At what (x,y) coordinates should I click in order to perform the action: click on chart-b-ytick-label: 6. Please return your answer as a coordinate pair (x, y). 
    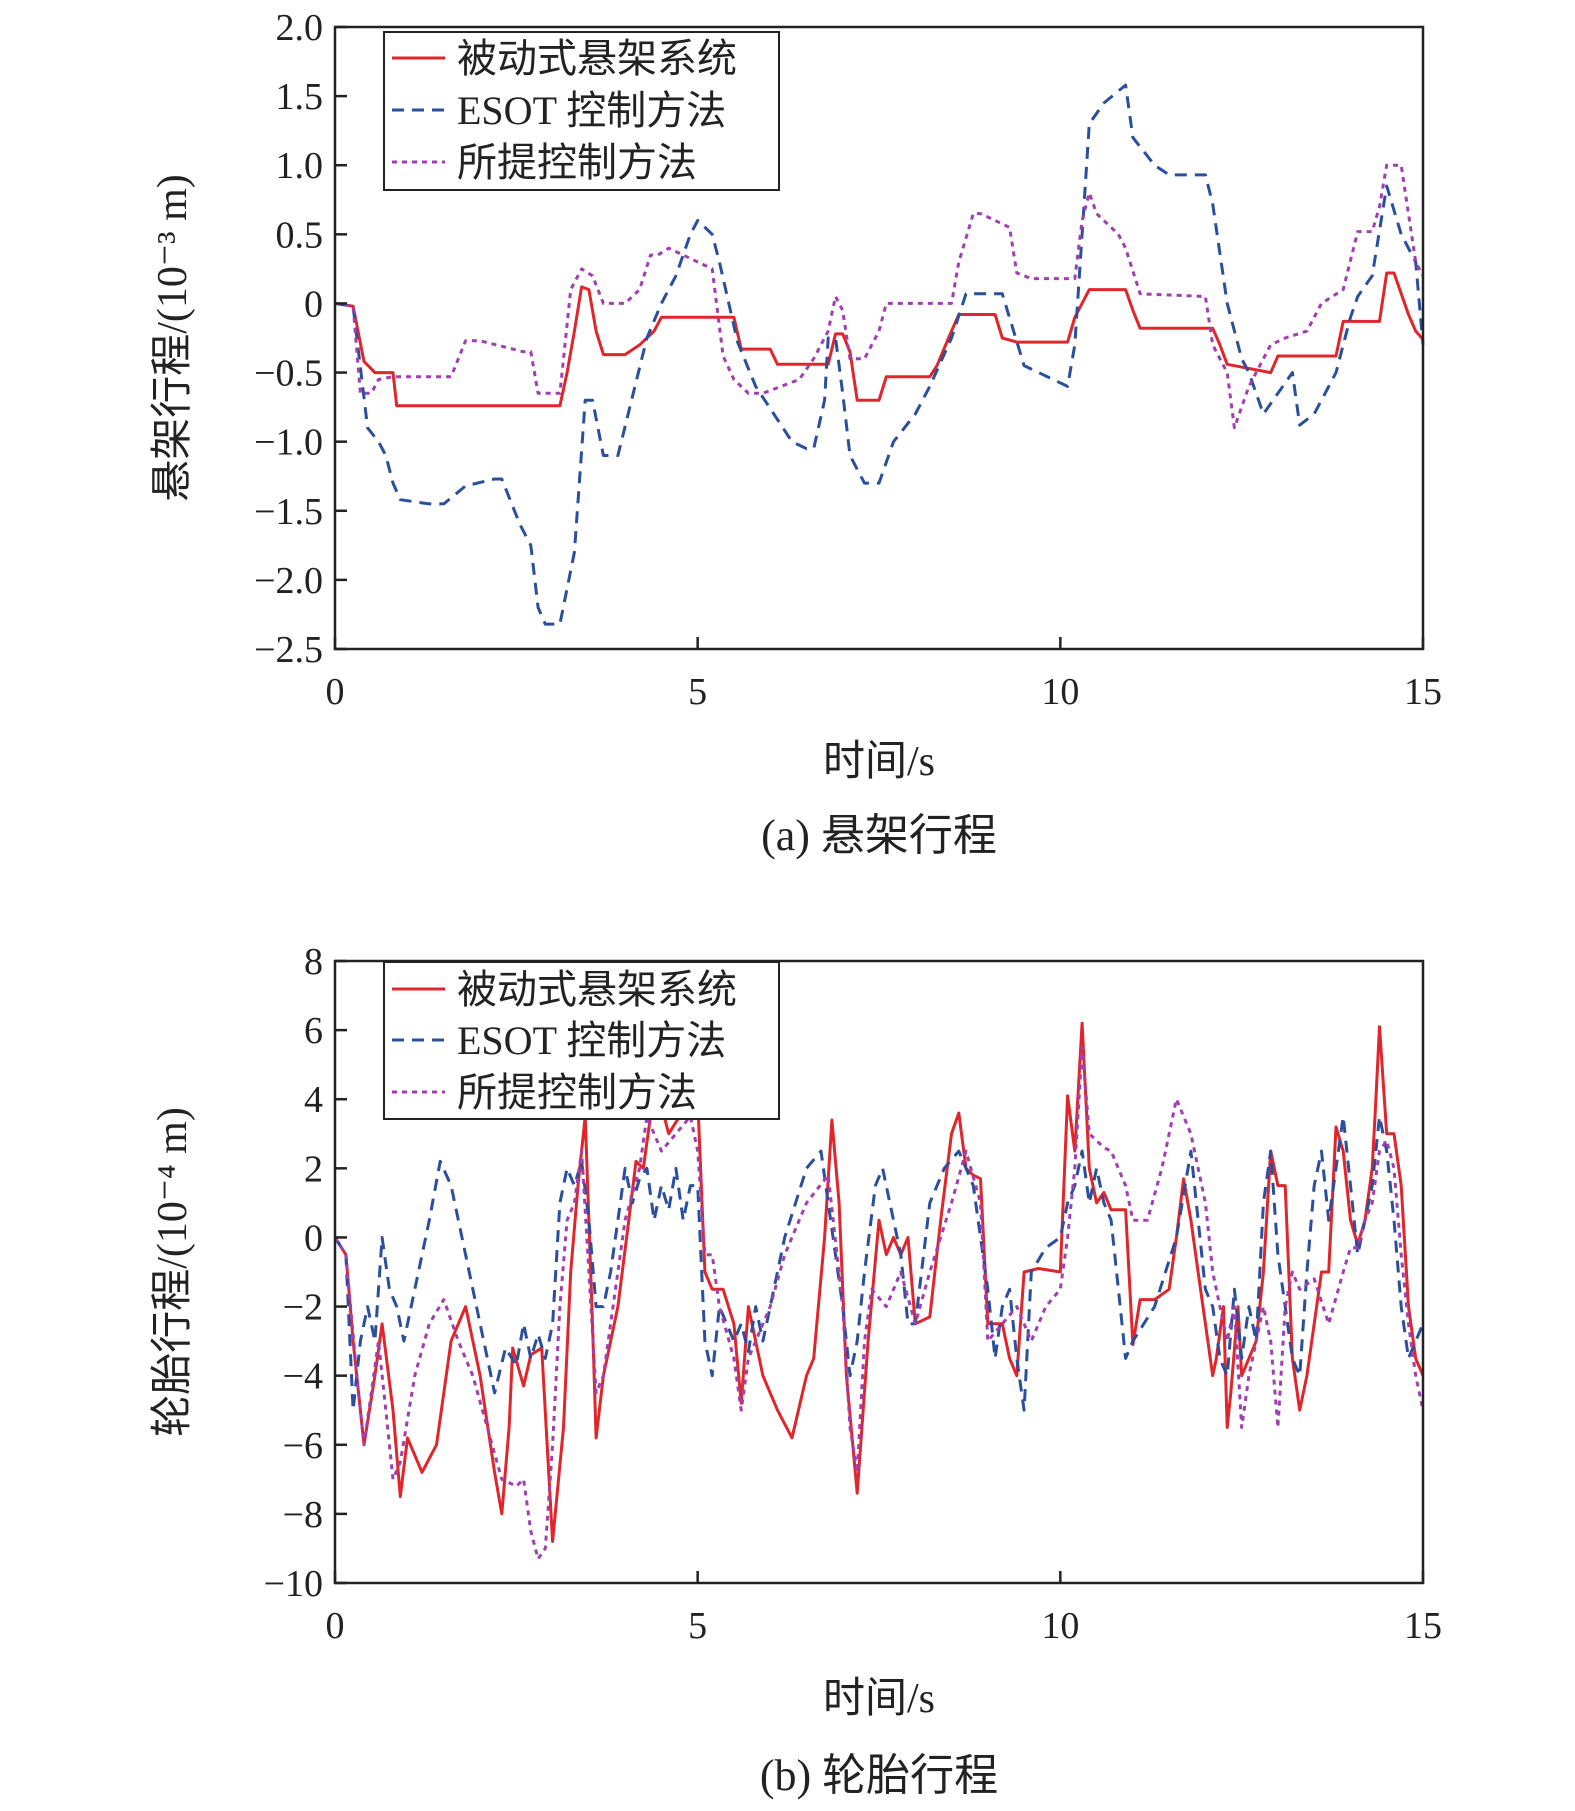
    Looking at the image, I should click on (313, 1031).